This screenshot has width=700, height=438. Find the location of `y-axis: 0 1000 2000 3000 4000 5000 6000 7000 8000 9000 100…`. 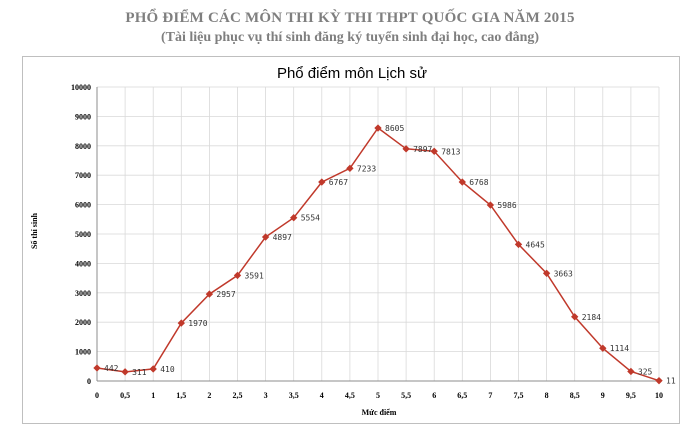

y-axis: 0 1000 2000 3000 4000 5000 6000 7000 8000 9000 100… is located at coordinates (81, 234).